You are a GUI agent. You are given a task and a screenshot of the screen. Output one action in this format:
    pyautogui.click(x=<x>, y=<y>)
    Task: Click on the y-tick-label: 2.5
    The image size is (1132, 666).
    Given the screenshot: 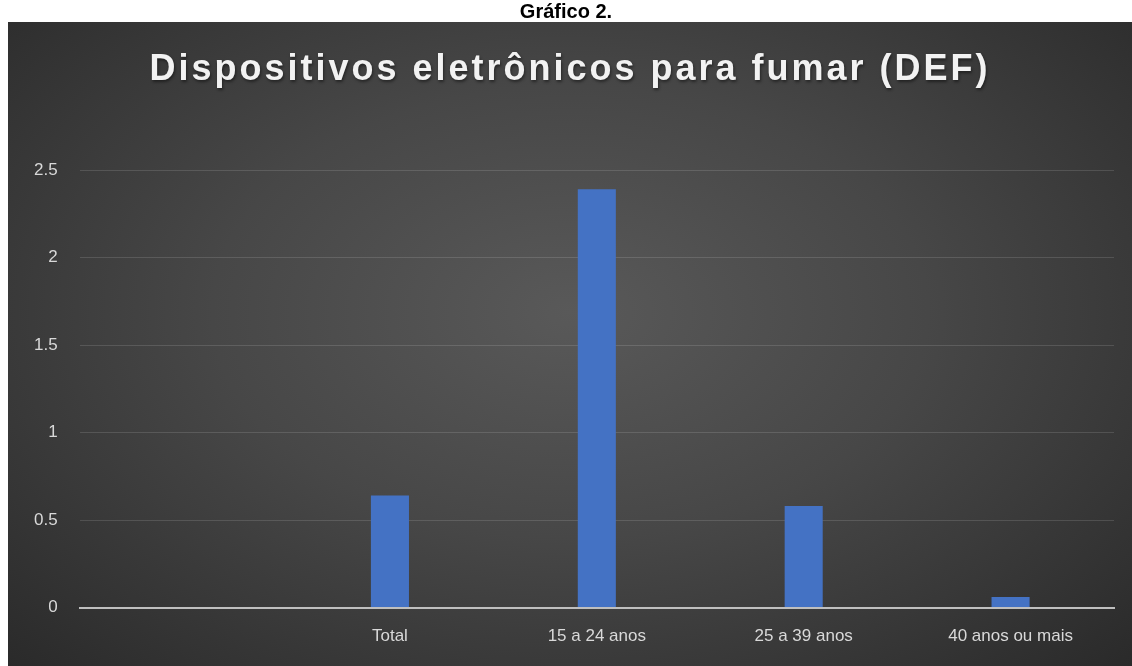 What is the action you would take?
    pyautogui.click(x=45, y=169)
    